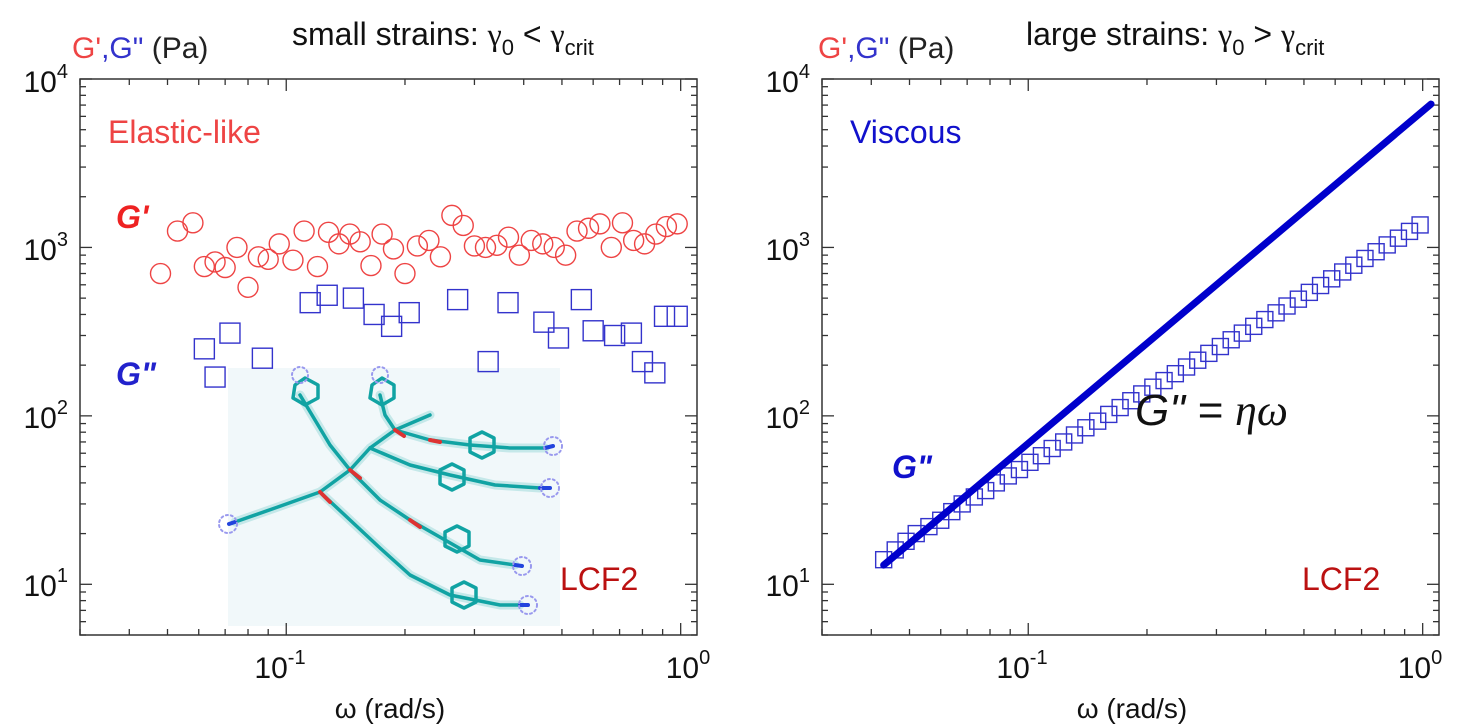 The image size is (1463, 725). I want to click on y-label-gprime: G', so click(86, 48).